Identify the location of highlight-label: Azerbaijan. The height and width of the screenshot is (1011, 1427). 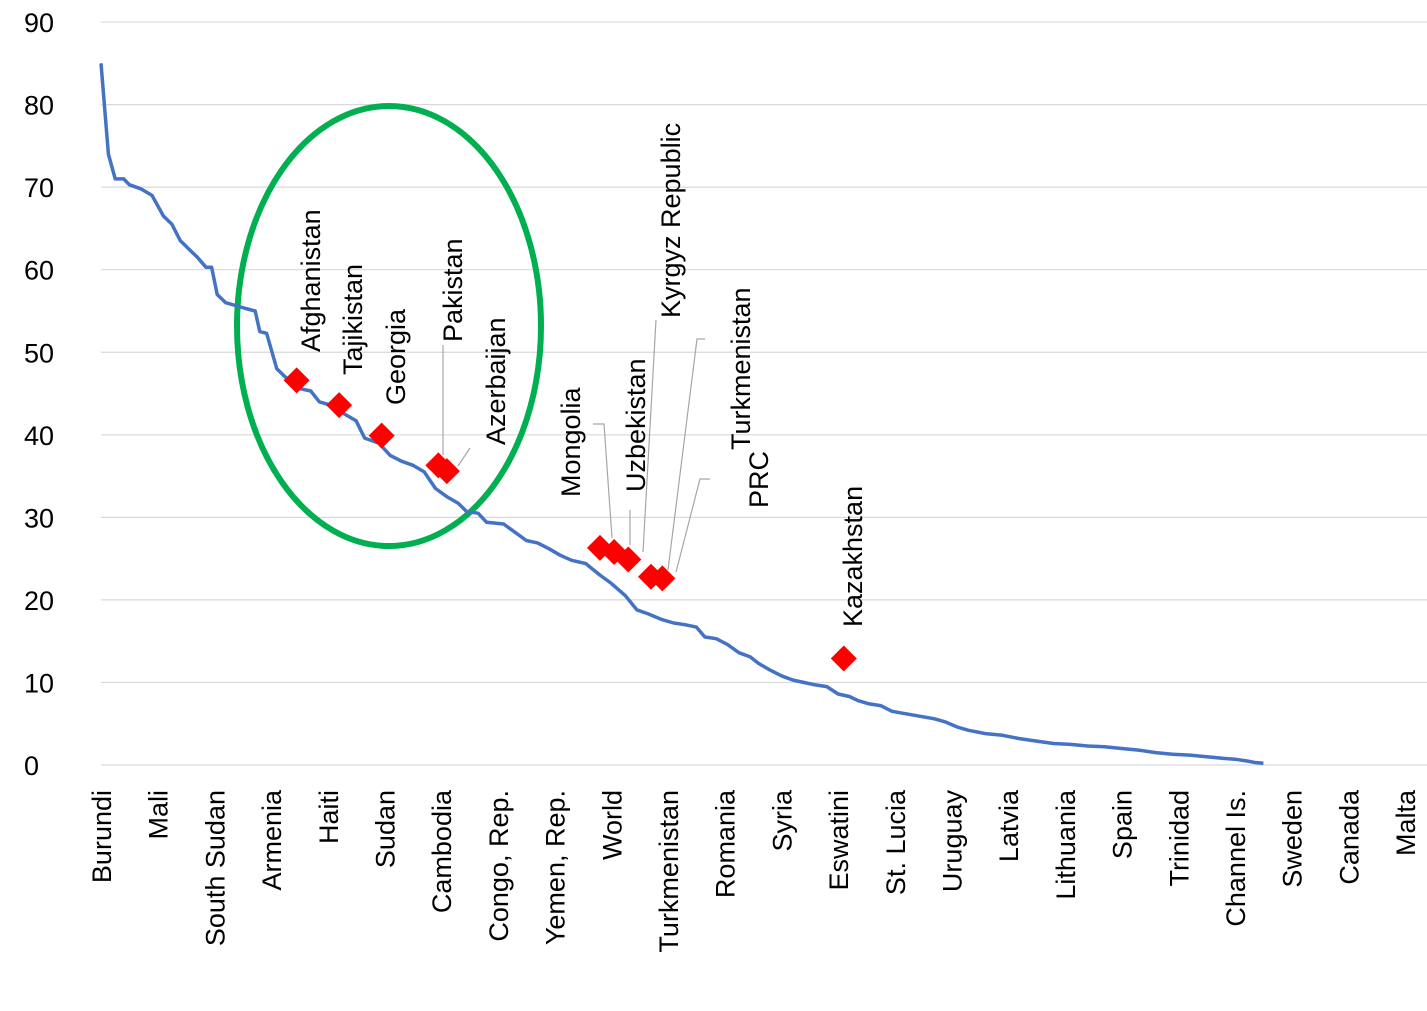
(496, 381).